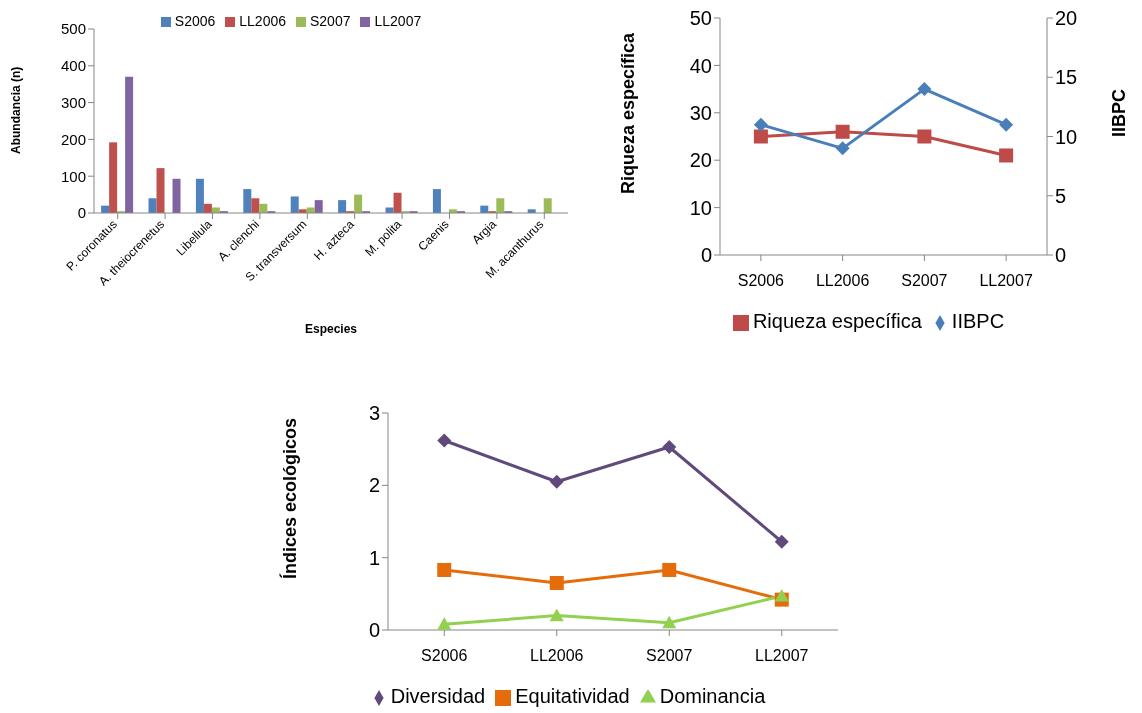 Image resolution: width=1142 pixels, height=713 pixels. Describe the element at coordinates (700, 160) in the screenshot. I see `y-tick-label: 20` at that location.